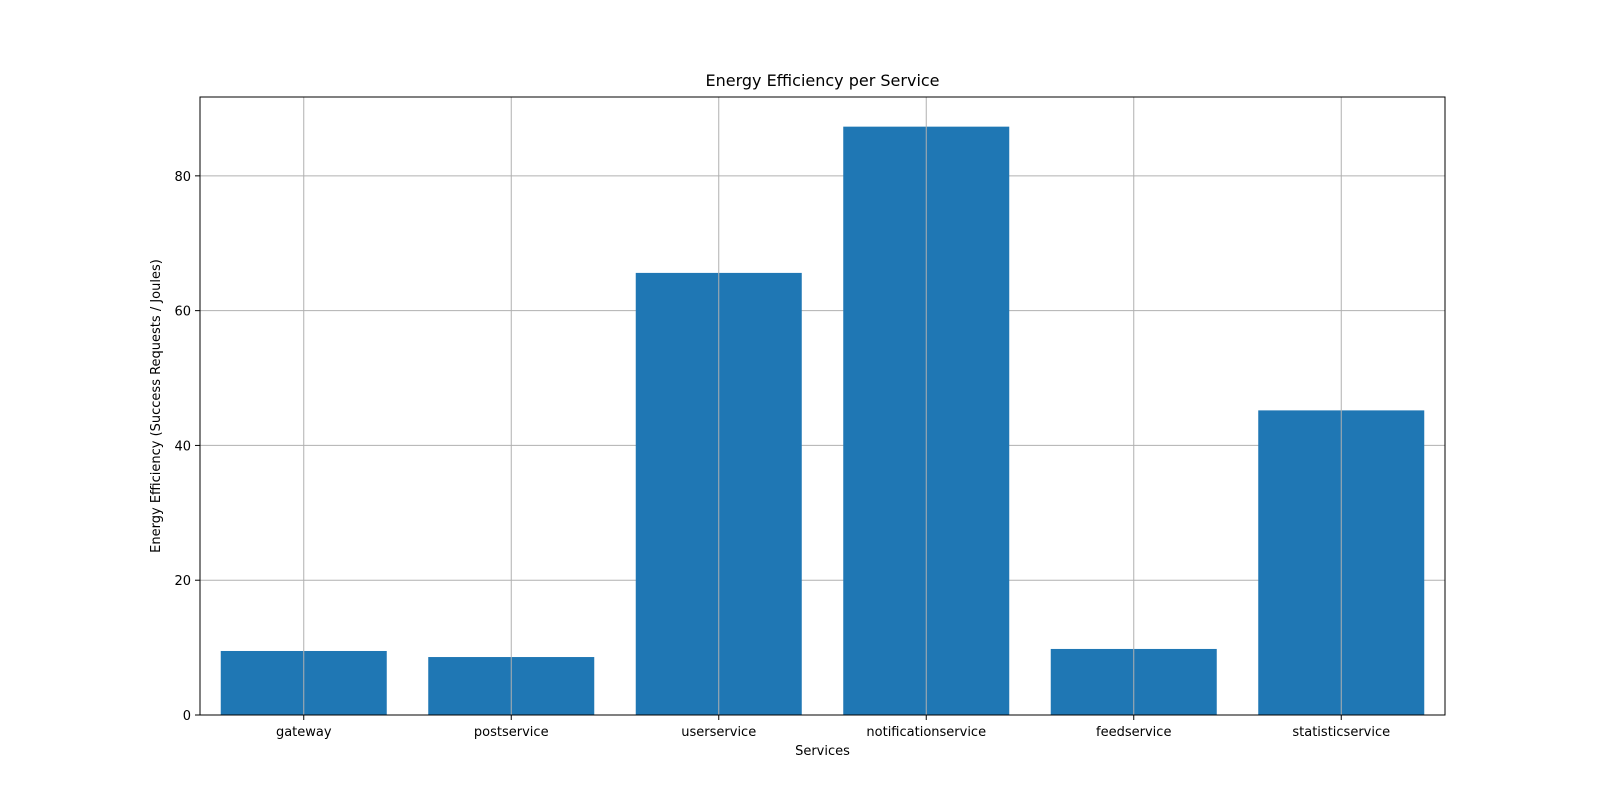  What do you see at coordinates (182, 312) in the screenshot?
I see `y-tick-label: 60` at bounding box center [182, 312].